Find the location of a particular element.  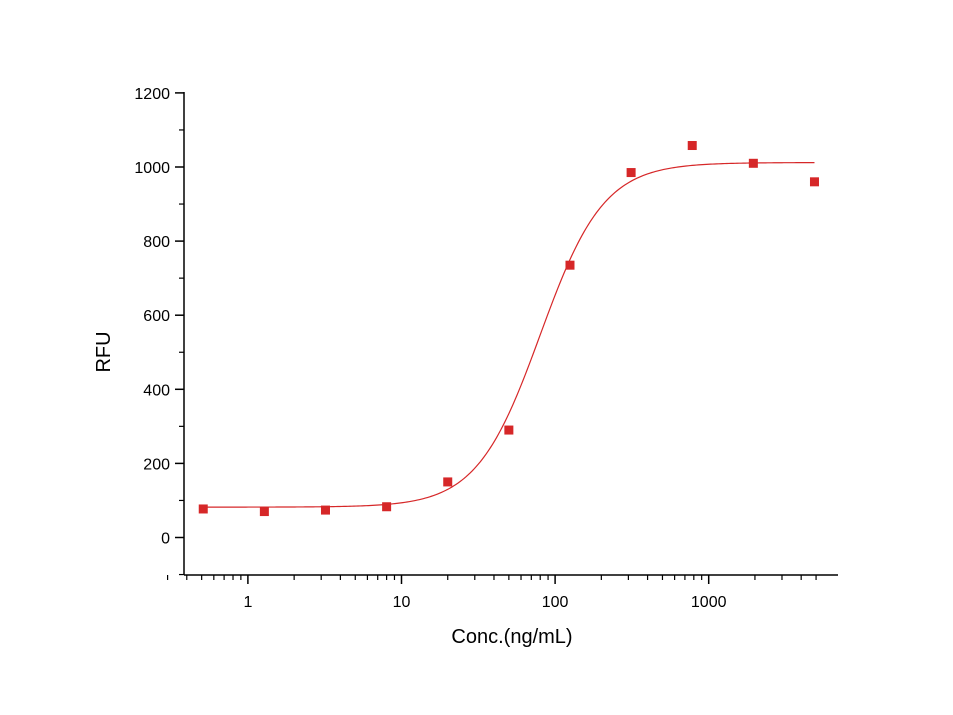

y-axis-title: RFU is located at coordinates (104, 351).